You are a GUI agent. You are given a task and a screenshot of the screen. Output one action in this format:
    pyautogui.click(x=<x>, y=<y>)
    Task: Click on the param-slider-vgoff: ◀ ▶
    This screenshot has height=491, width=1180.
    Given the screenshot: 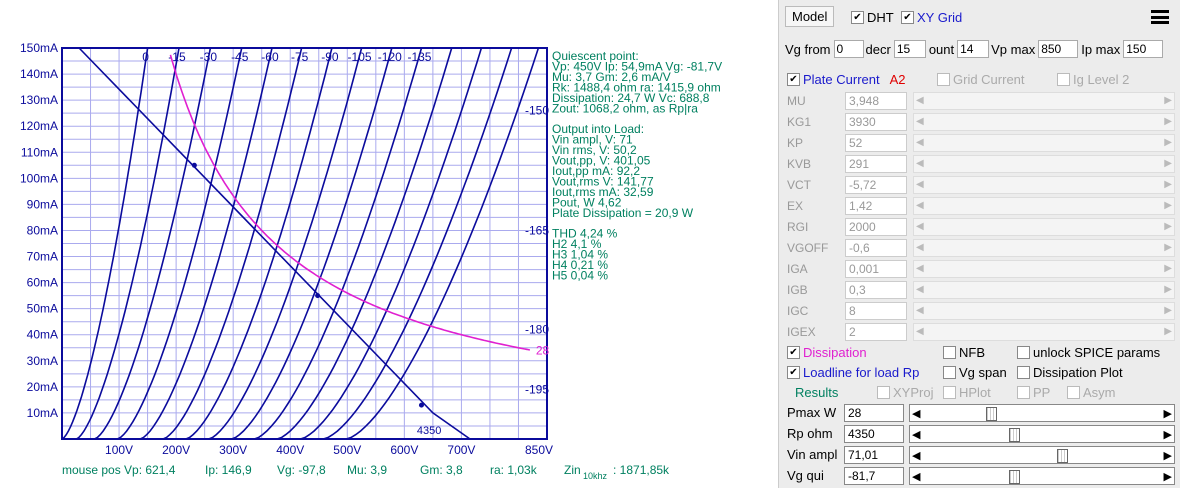 What is the action you would take?
    pyautogui.click(x=1044, y=248)
    